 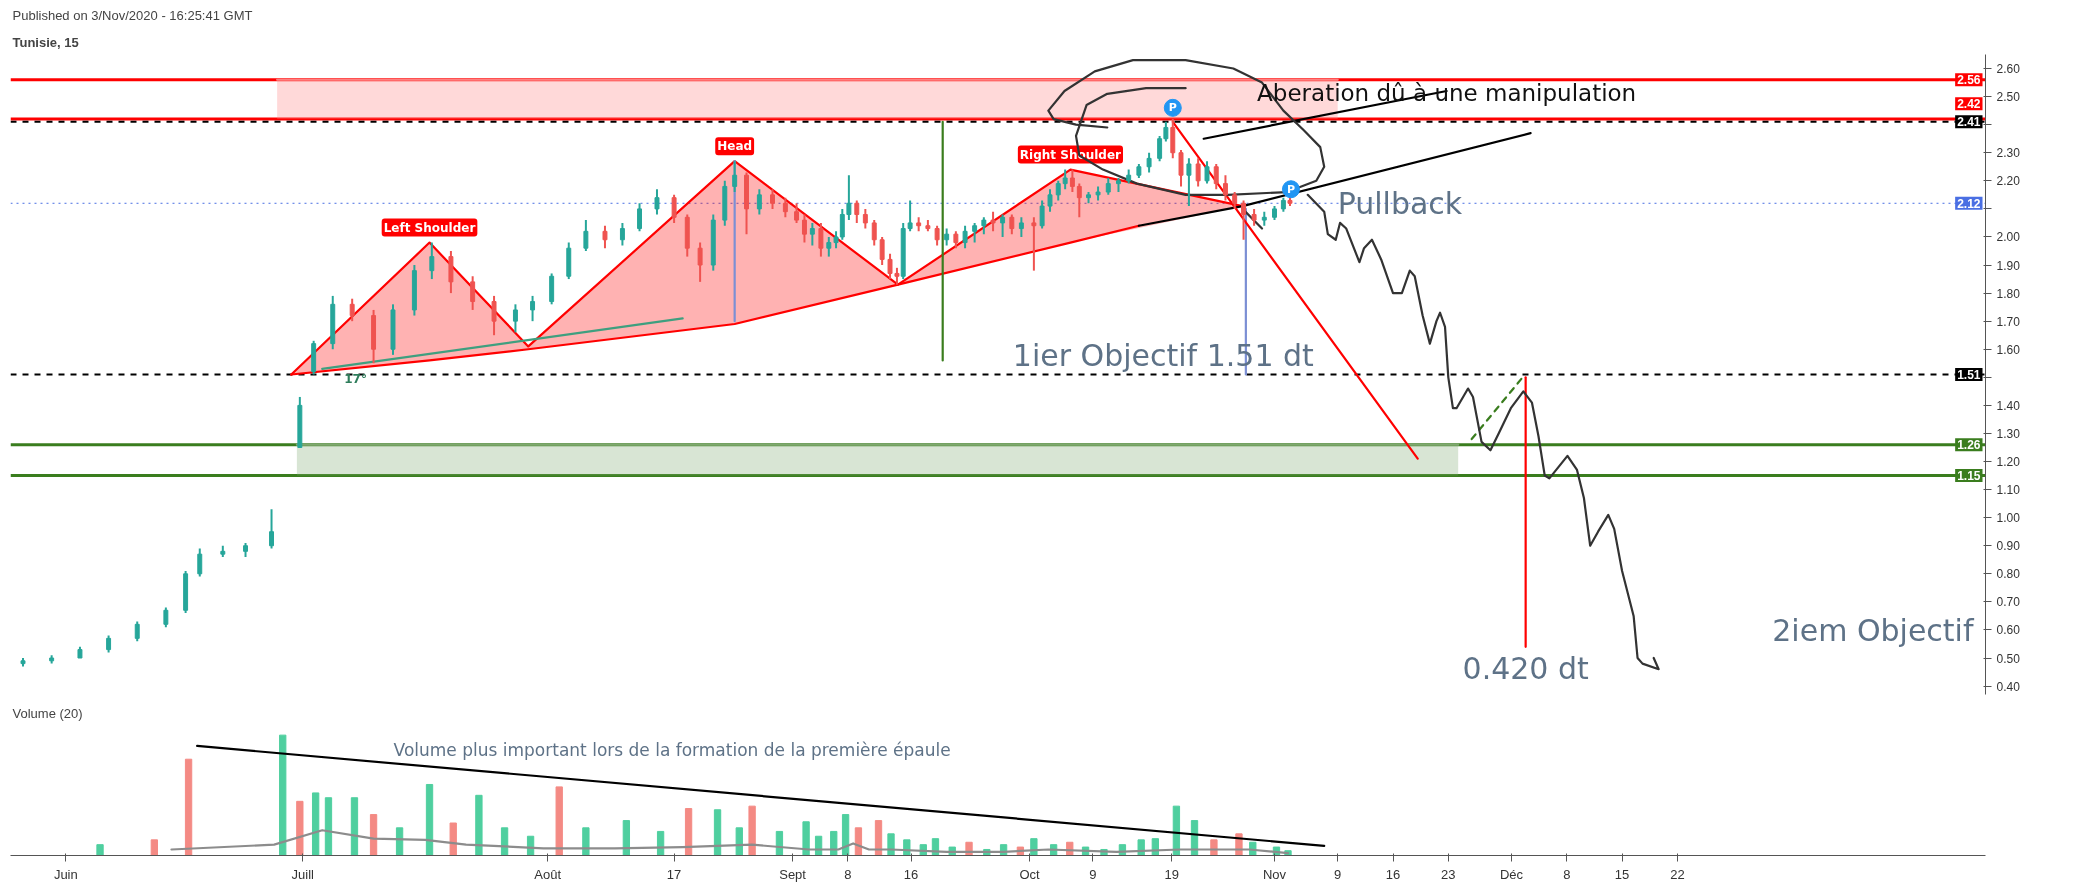 I want to click on chart-title: Volume (20), so click(x=47, y=713).